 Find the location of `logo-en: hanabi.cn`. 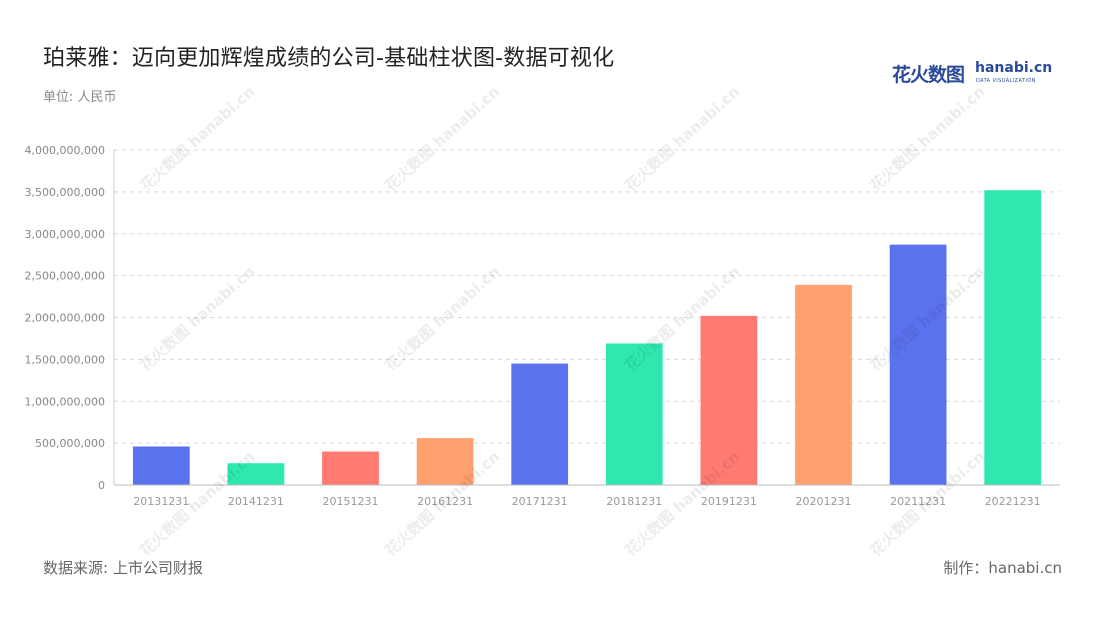

logo-en: hanabi.cn is located at coordinates (1014, 68).